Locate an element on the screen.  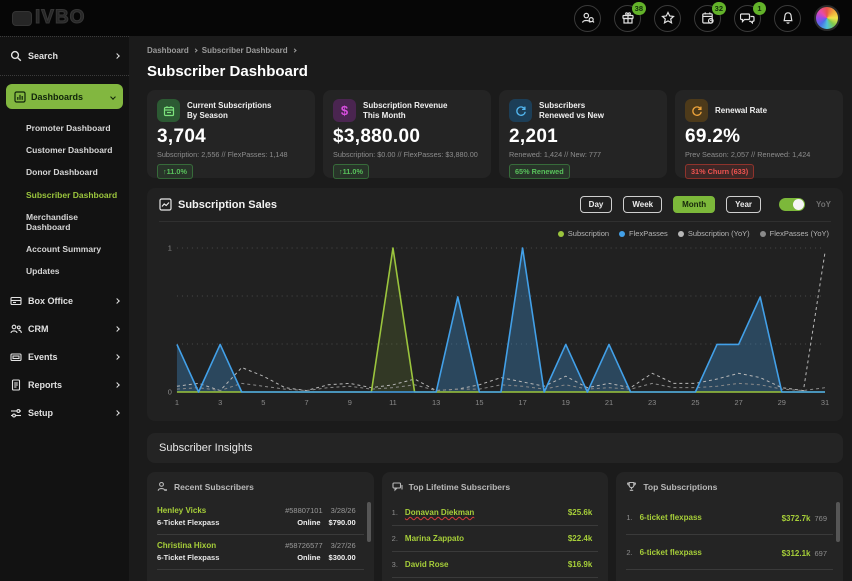
notifications-button is located at coordinates (787, 18).